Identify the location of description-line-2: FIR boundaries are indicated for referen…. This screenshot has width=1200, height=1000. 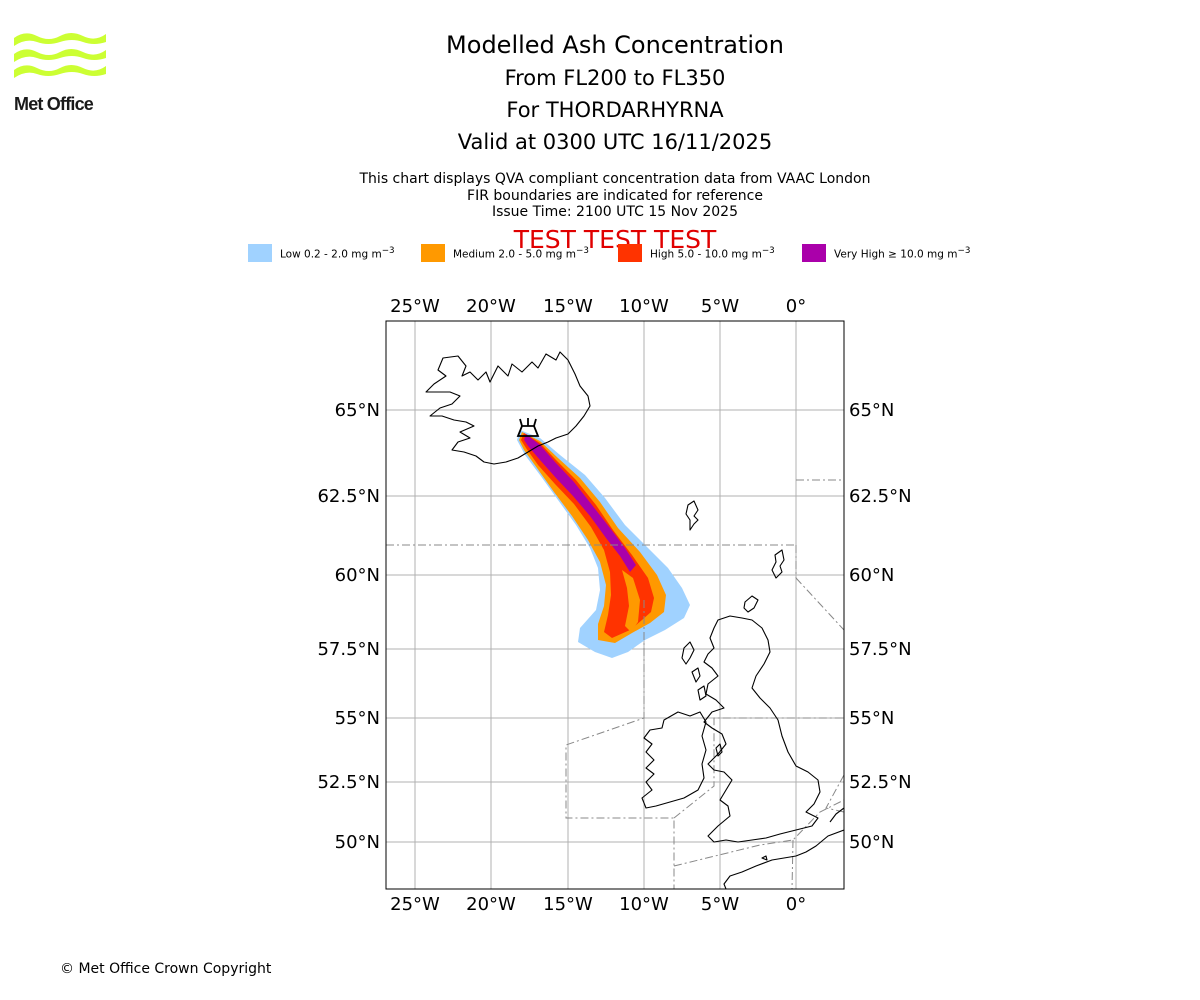
(615, 195).